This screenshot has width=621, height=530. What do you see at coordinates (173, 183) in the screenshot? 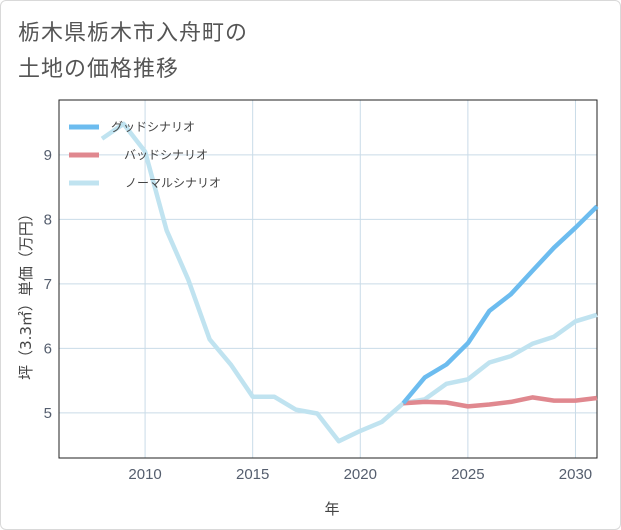
I see `legend-label-2: ノーマルシナリオ` at bounding box center [173, 183].